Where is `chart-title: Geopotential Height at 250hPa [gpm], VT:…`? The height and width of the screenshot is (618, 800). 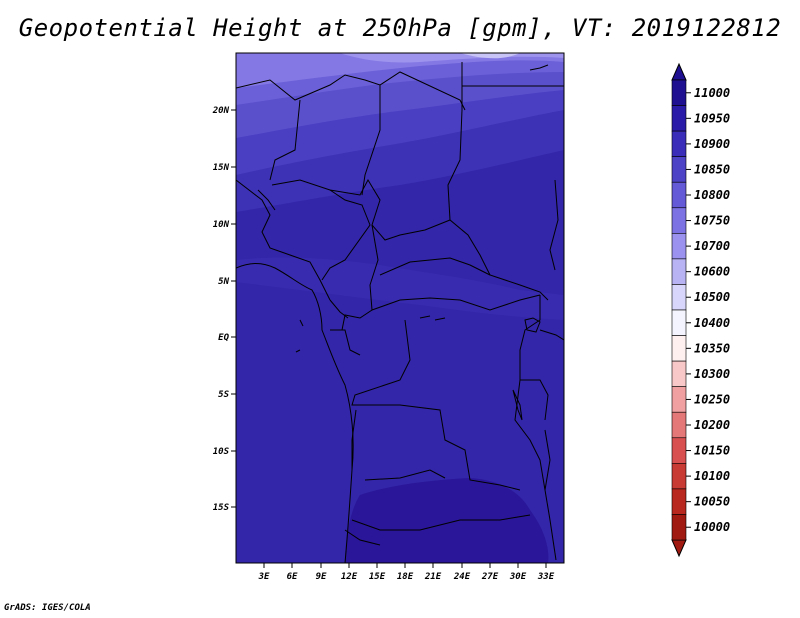
chart-title: Geopotential Height at 250hPa [gpm], VT:… is located at coordinates (400, 28).